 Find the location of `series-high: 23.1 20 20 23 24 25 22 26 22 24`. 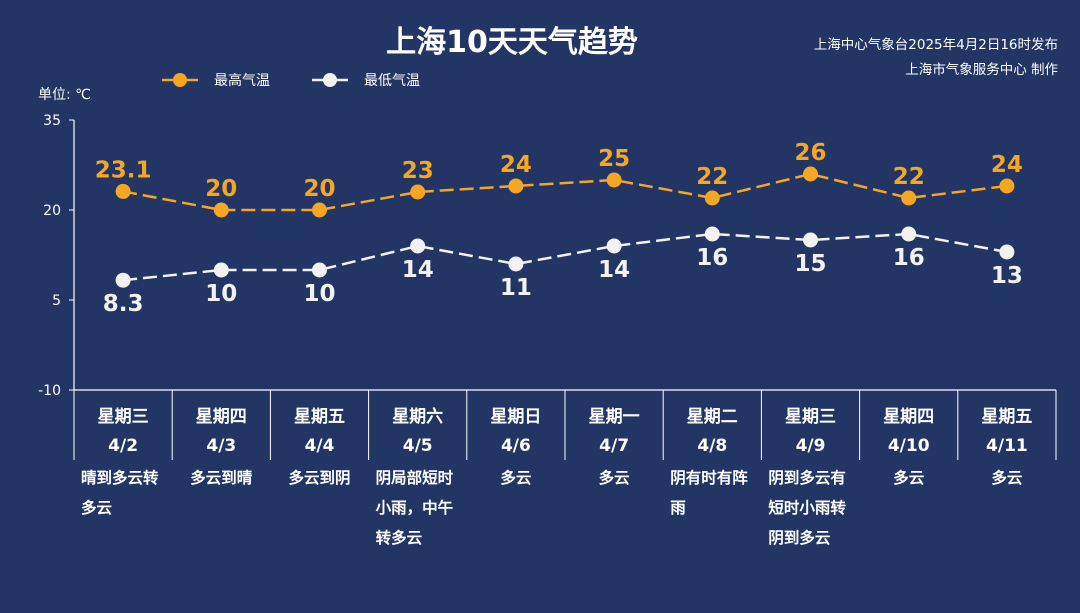

series-high: 23.1 20 20 23 24 25 22 26 22 24 is located at coordinates (559, 179).